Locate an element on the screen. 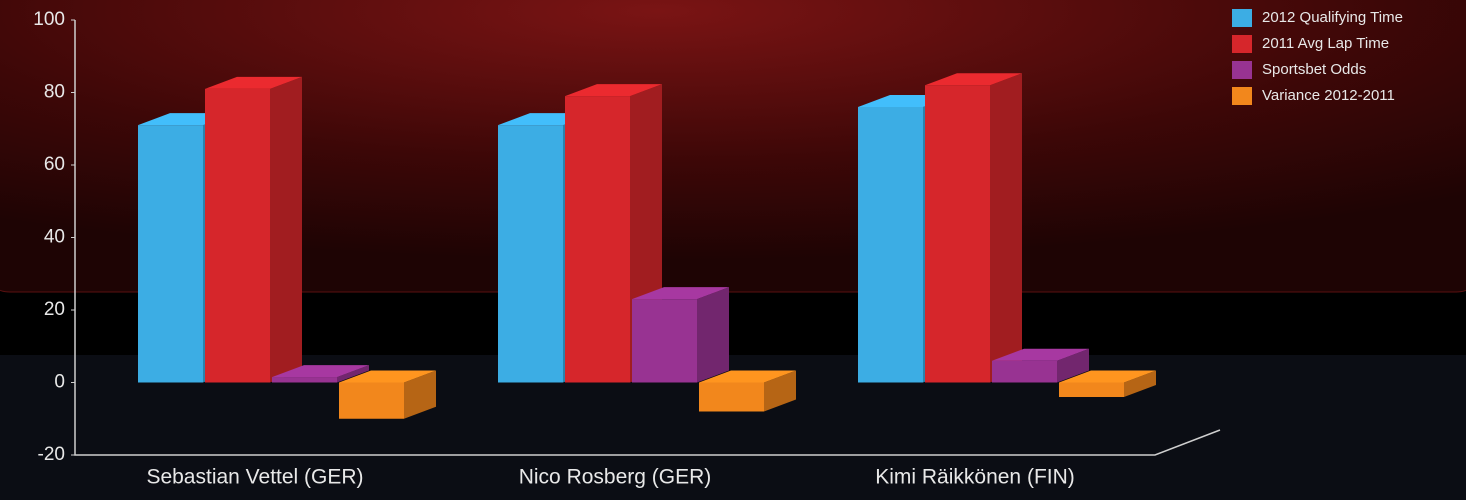 Image resolution: width=1466 pixels, height=500 pixels. legend-label: 2012 Qualifying Time is located at coordinates (1332, 17).